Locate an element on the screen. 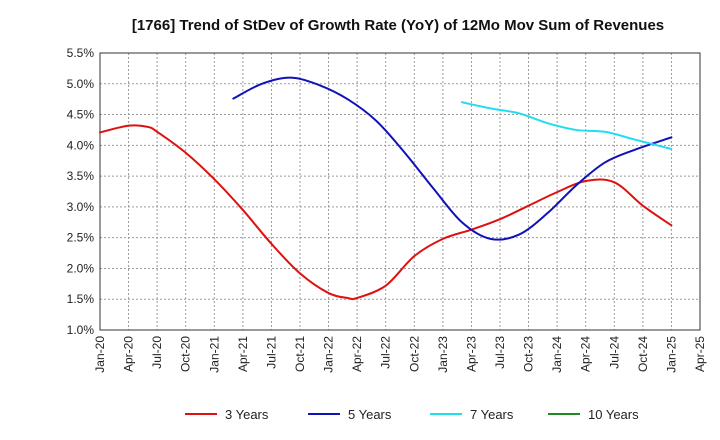 This screenshot has width=720, height=440. legend-label-7-years: 7 Years is located at coordinates (492, 414).